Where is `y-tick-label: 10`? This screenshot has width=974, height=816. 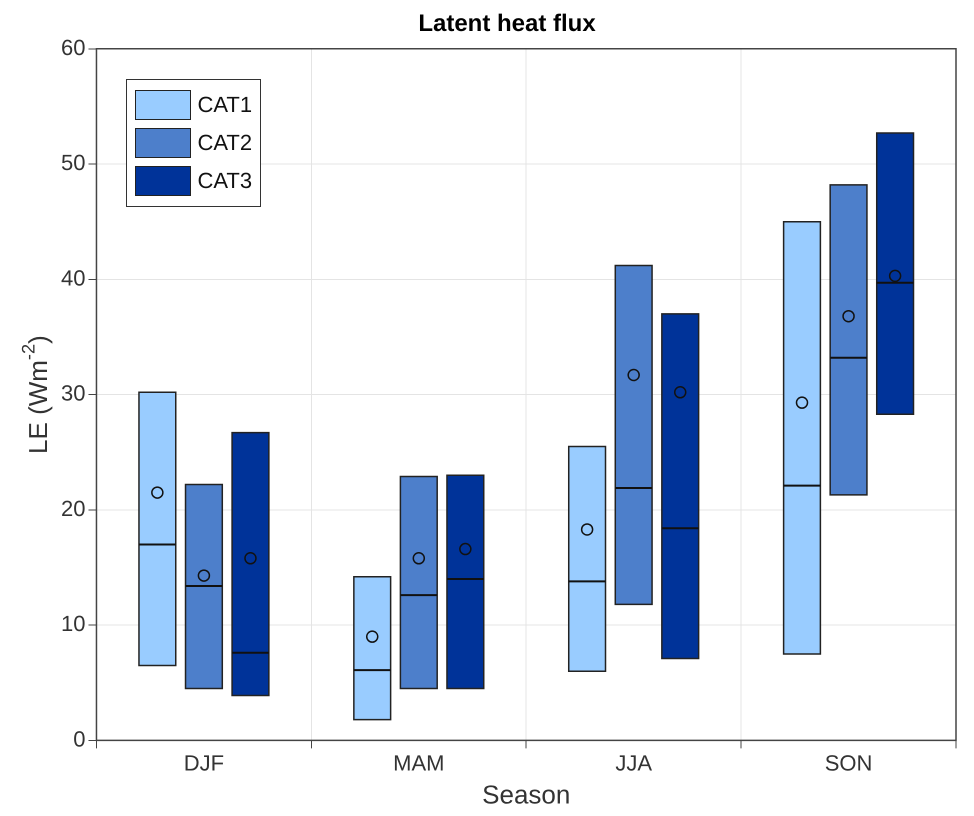
y-tick-label: 10 is located at coordinates (73, 623).